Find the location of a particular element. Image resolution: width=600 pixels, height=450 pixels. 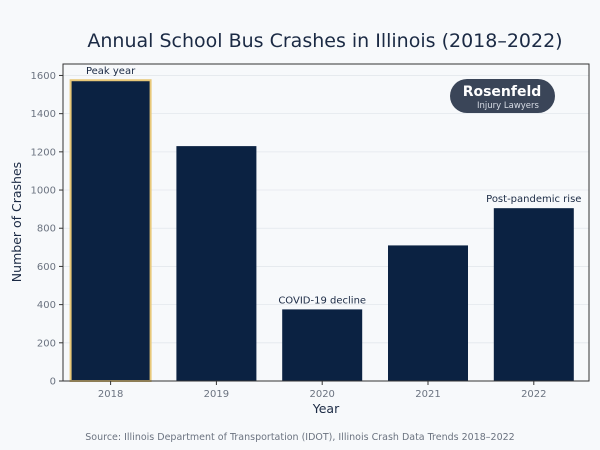

y-tick-label: 1600 is located at coordinates (43, 76).